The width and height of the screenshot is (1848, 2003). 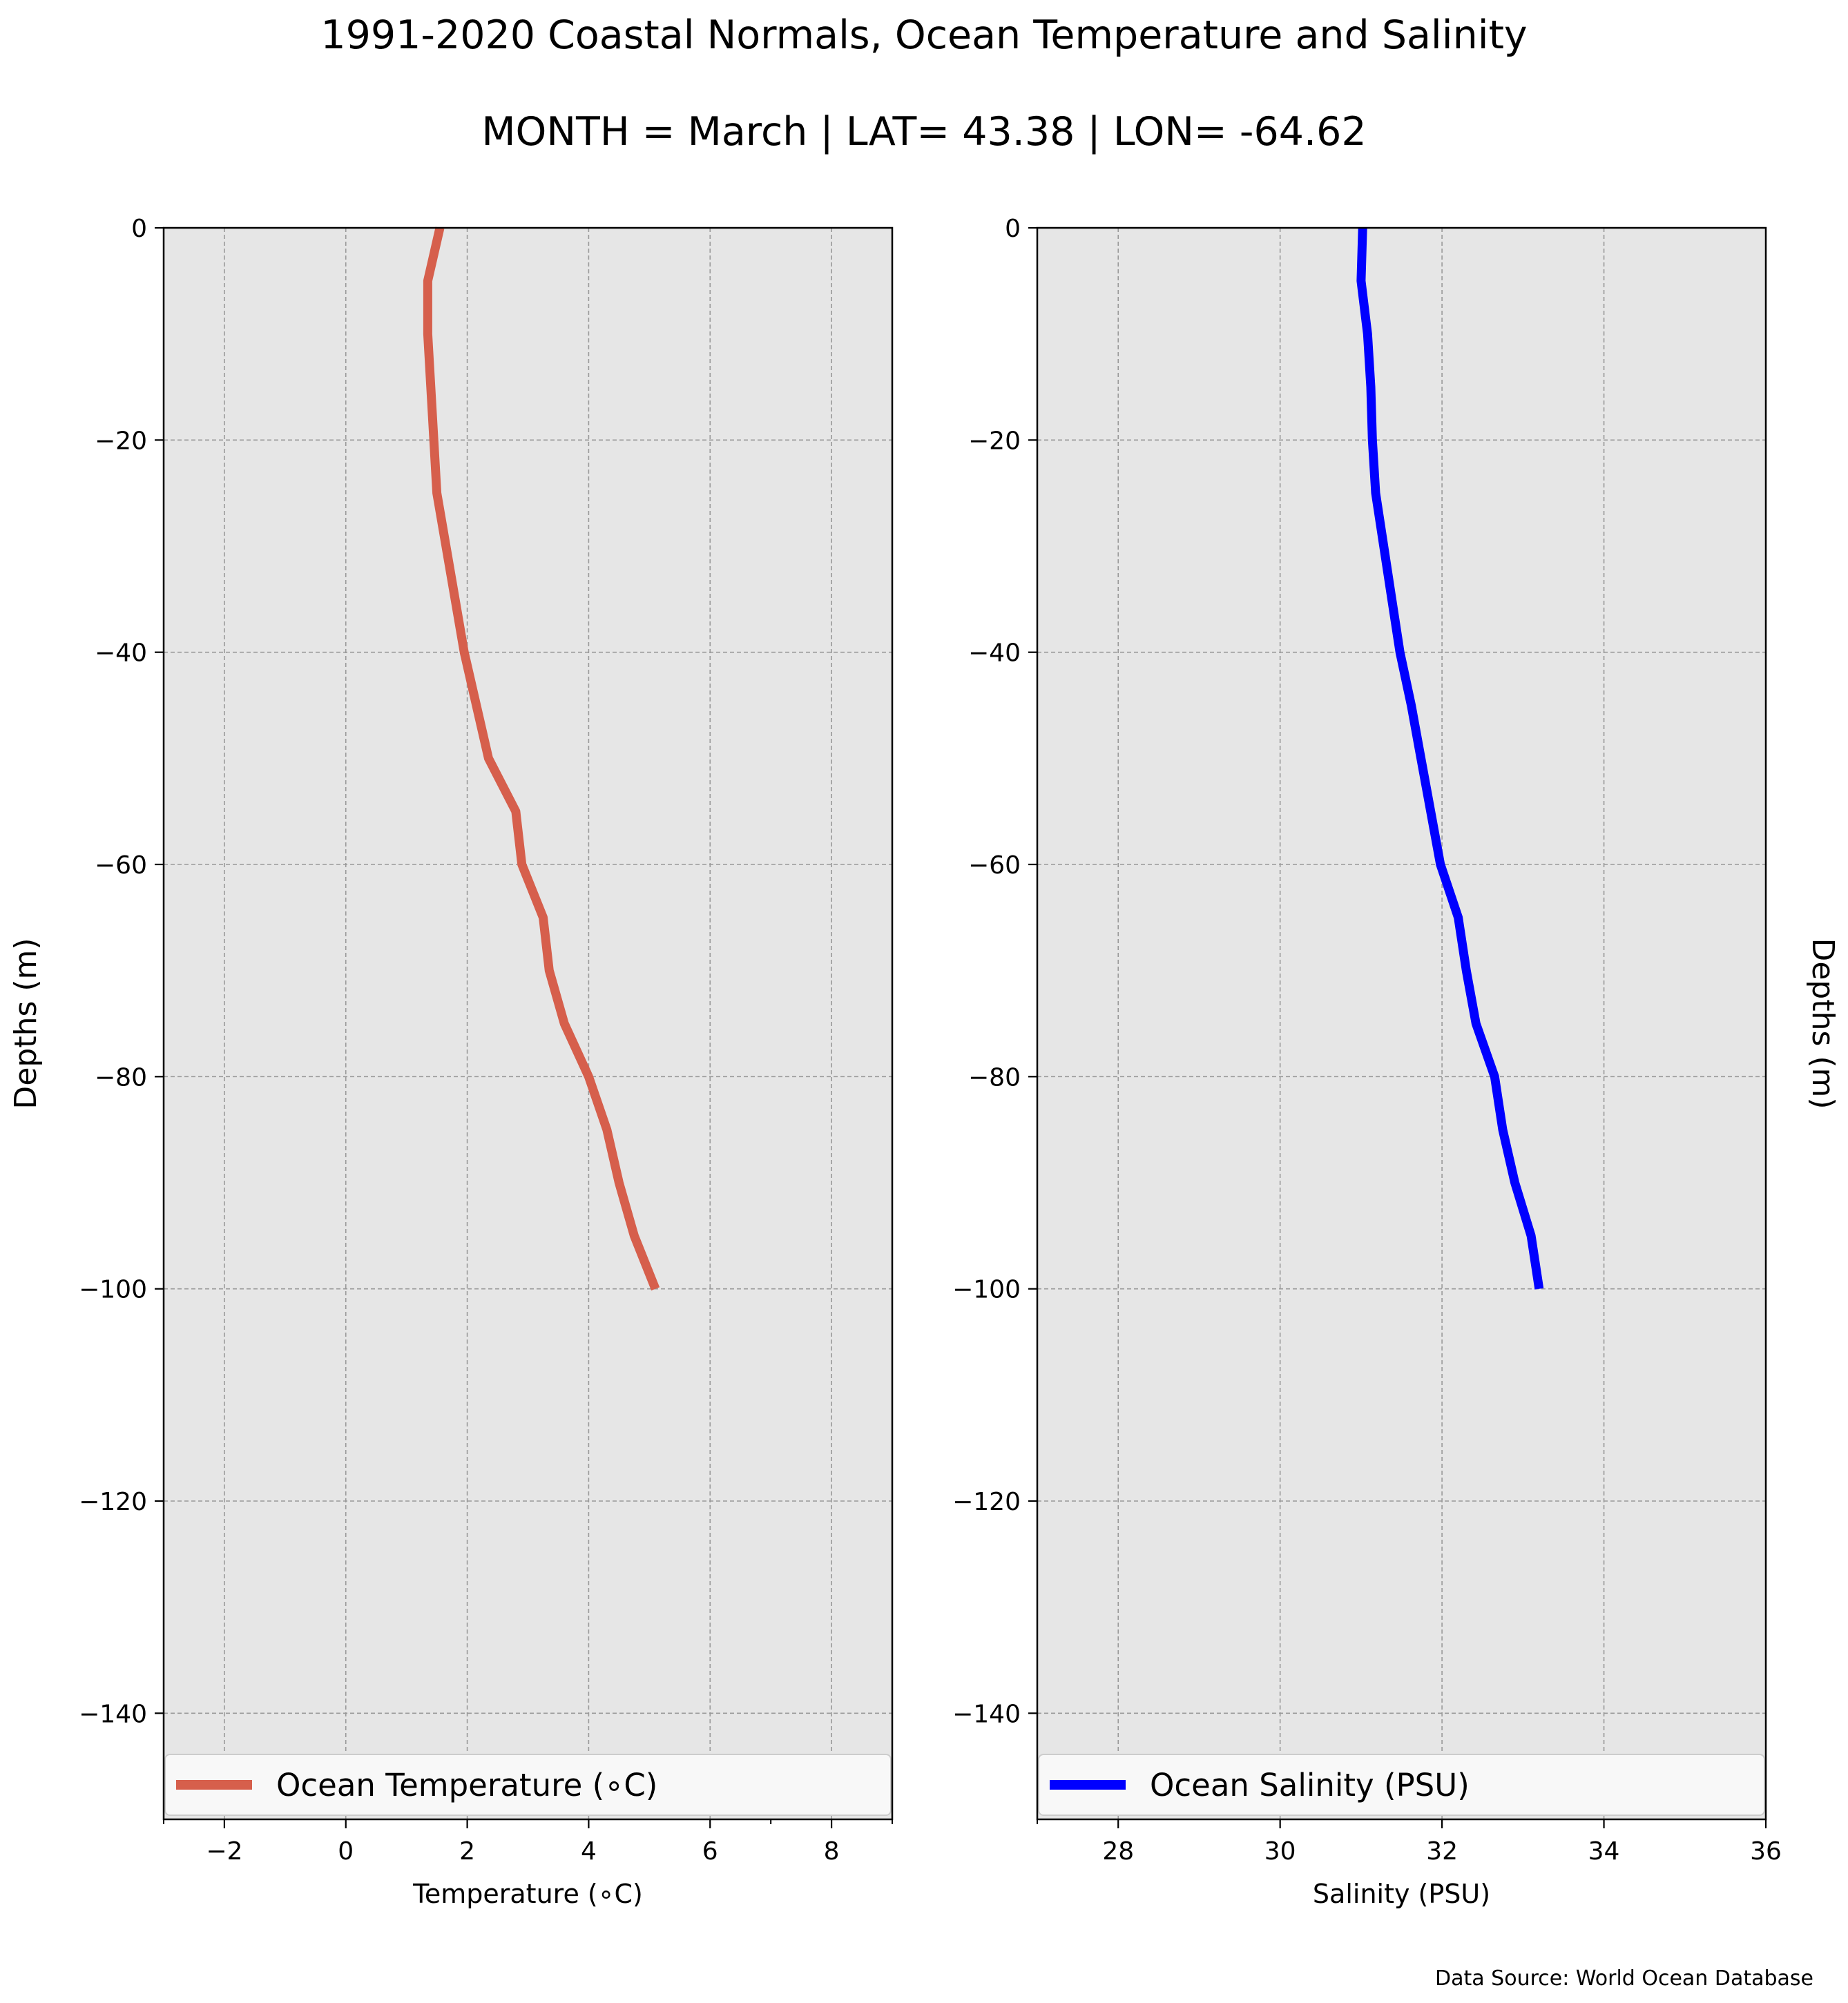 What do you see at coordinates (467, 1852) in the screenshot?
I see `x-tick-label: 2` at bounding box center [467, 1852].